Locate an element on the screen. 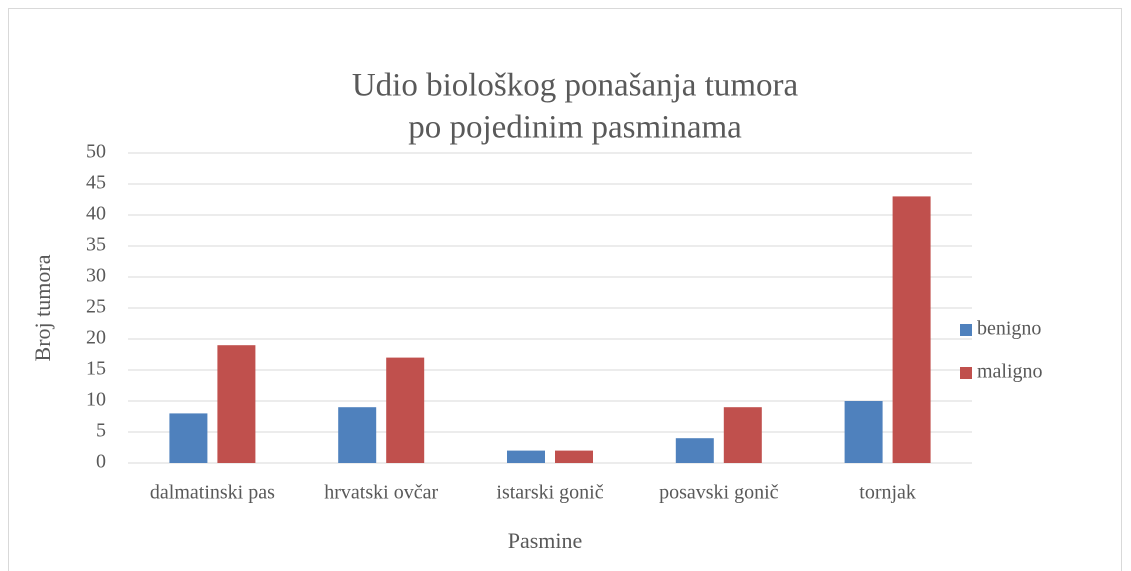  y-tick-label: 30 is located at coordinates (96, 276).